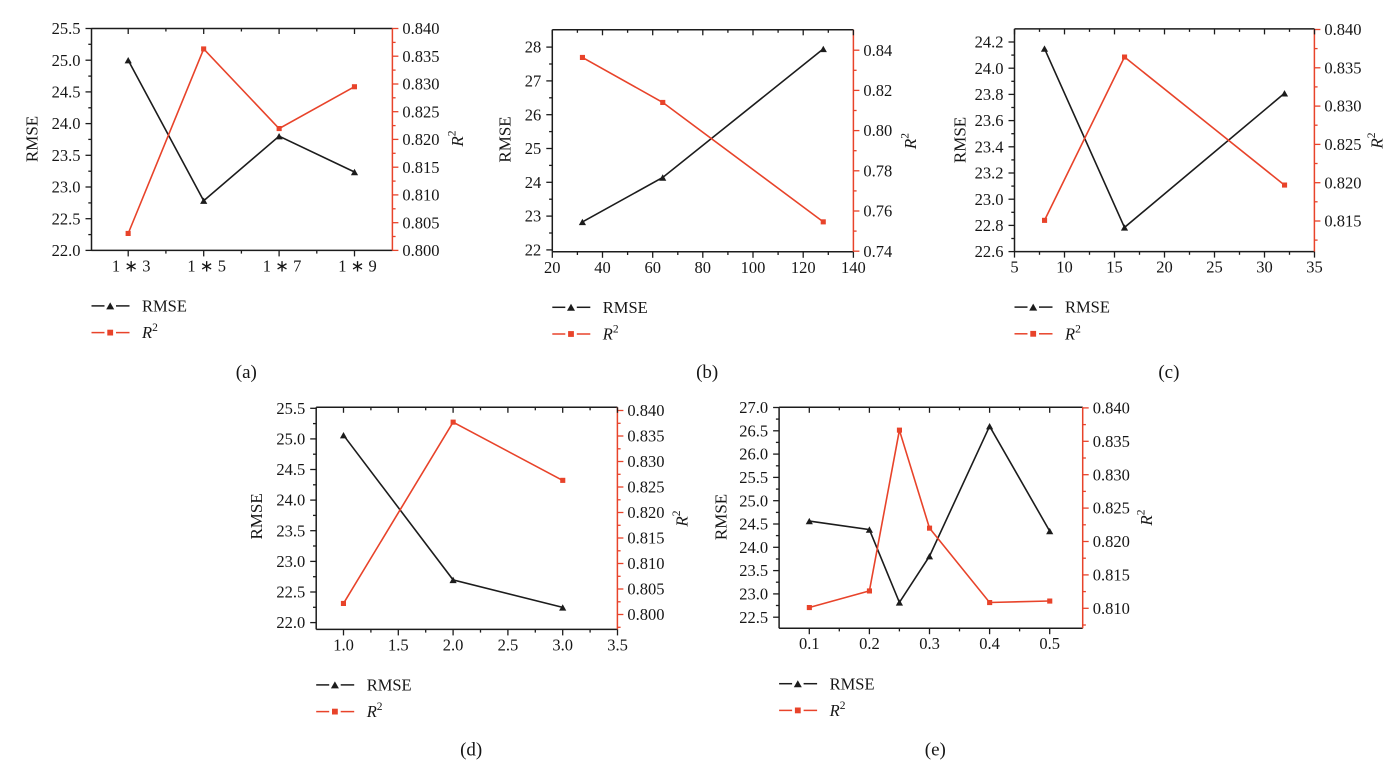 The width and height of the screenshot is (1390, 773). What do you see at coordinates (1314, 267) in the screenshot?
I see `svg-text: 35` at bounding box center [1314, 267].